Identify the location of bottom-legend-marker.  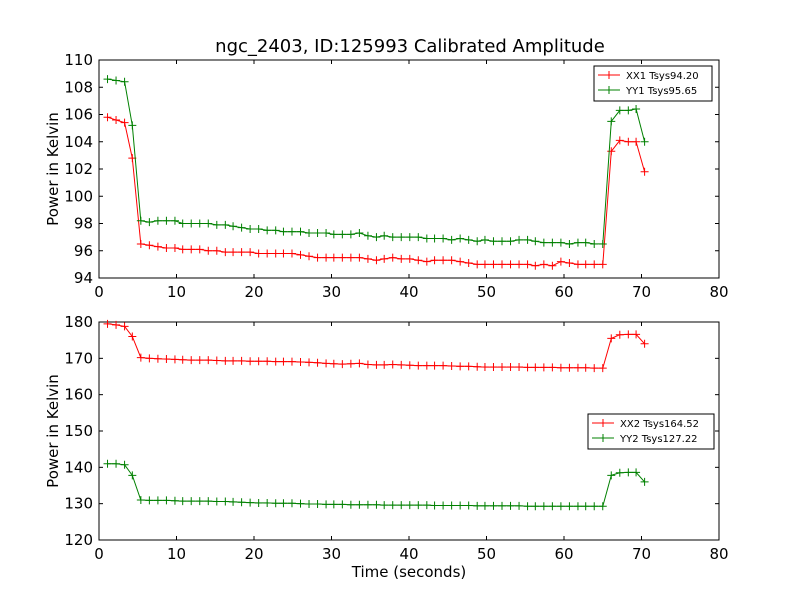
(603, 423).